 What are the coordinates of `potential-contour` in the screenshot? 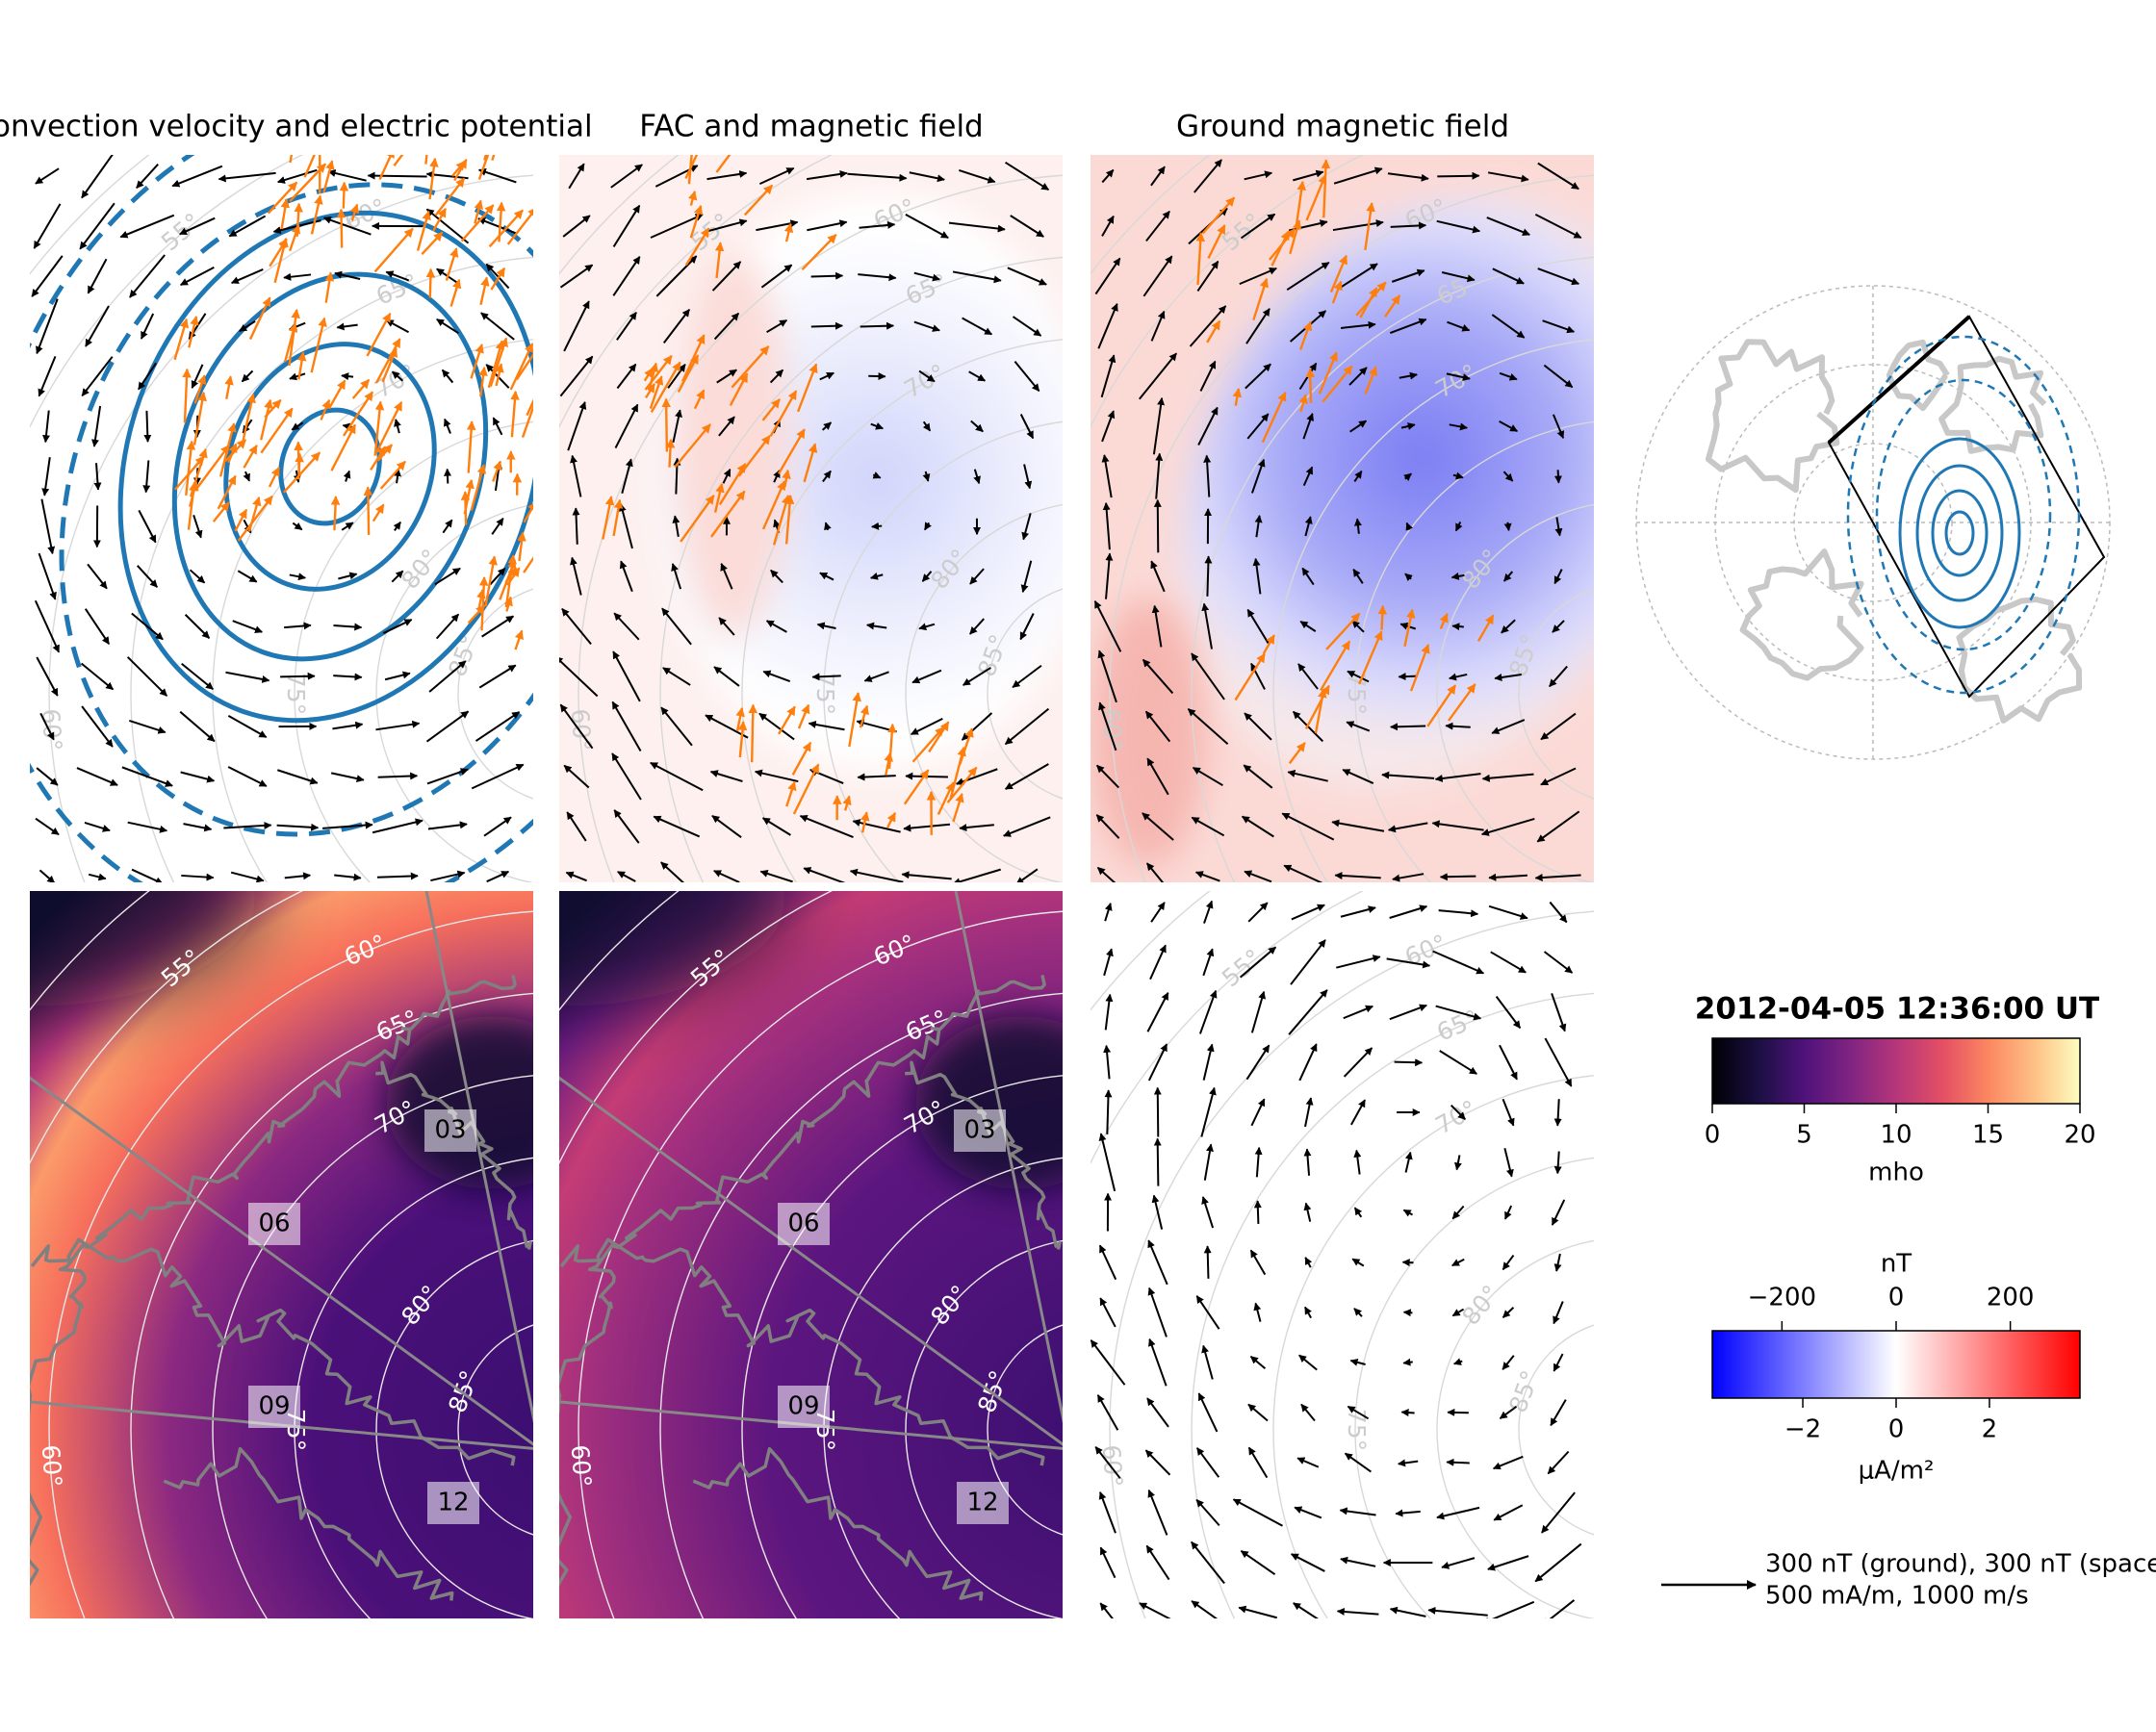 It's located at (330, 466).